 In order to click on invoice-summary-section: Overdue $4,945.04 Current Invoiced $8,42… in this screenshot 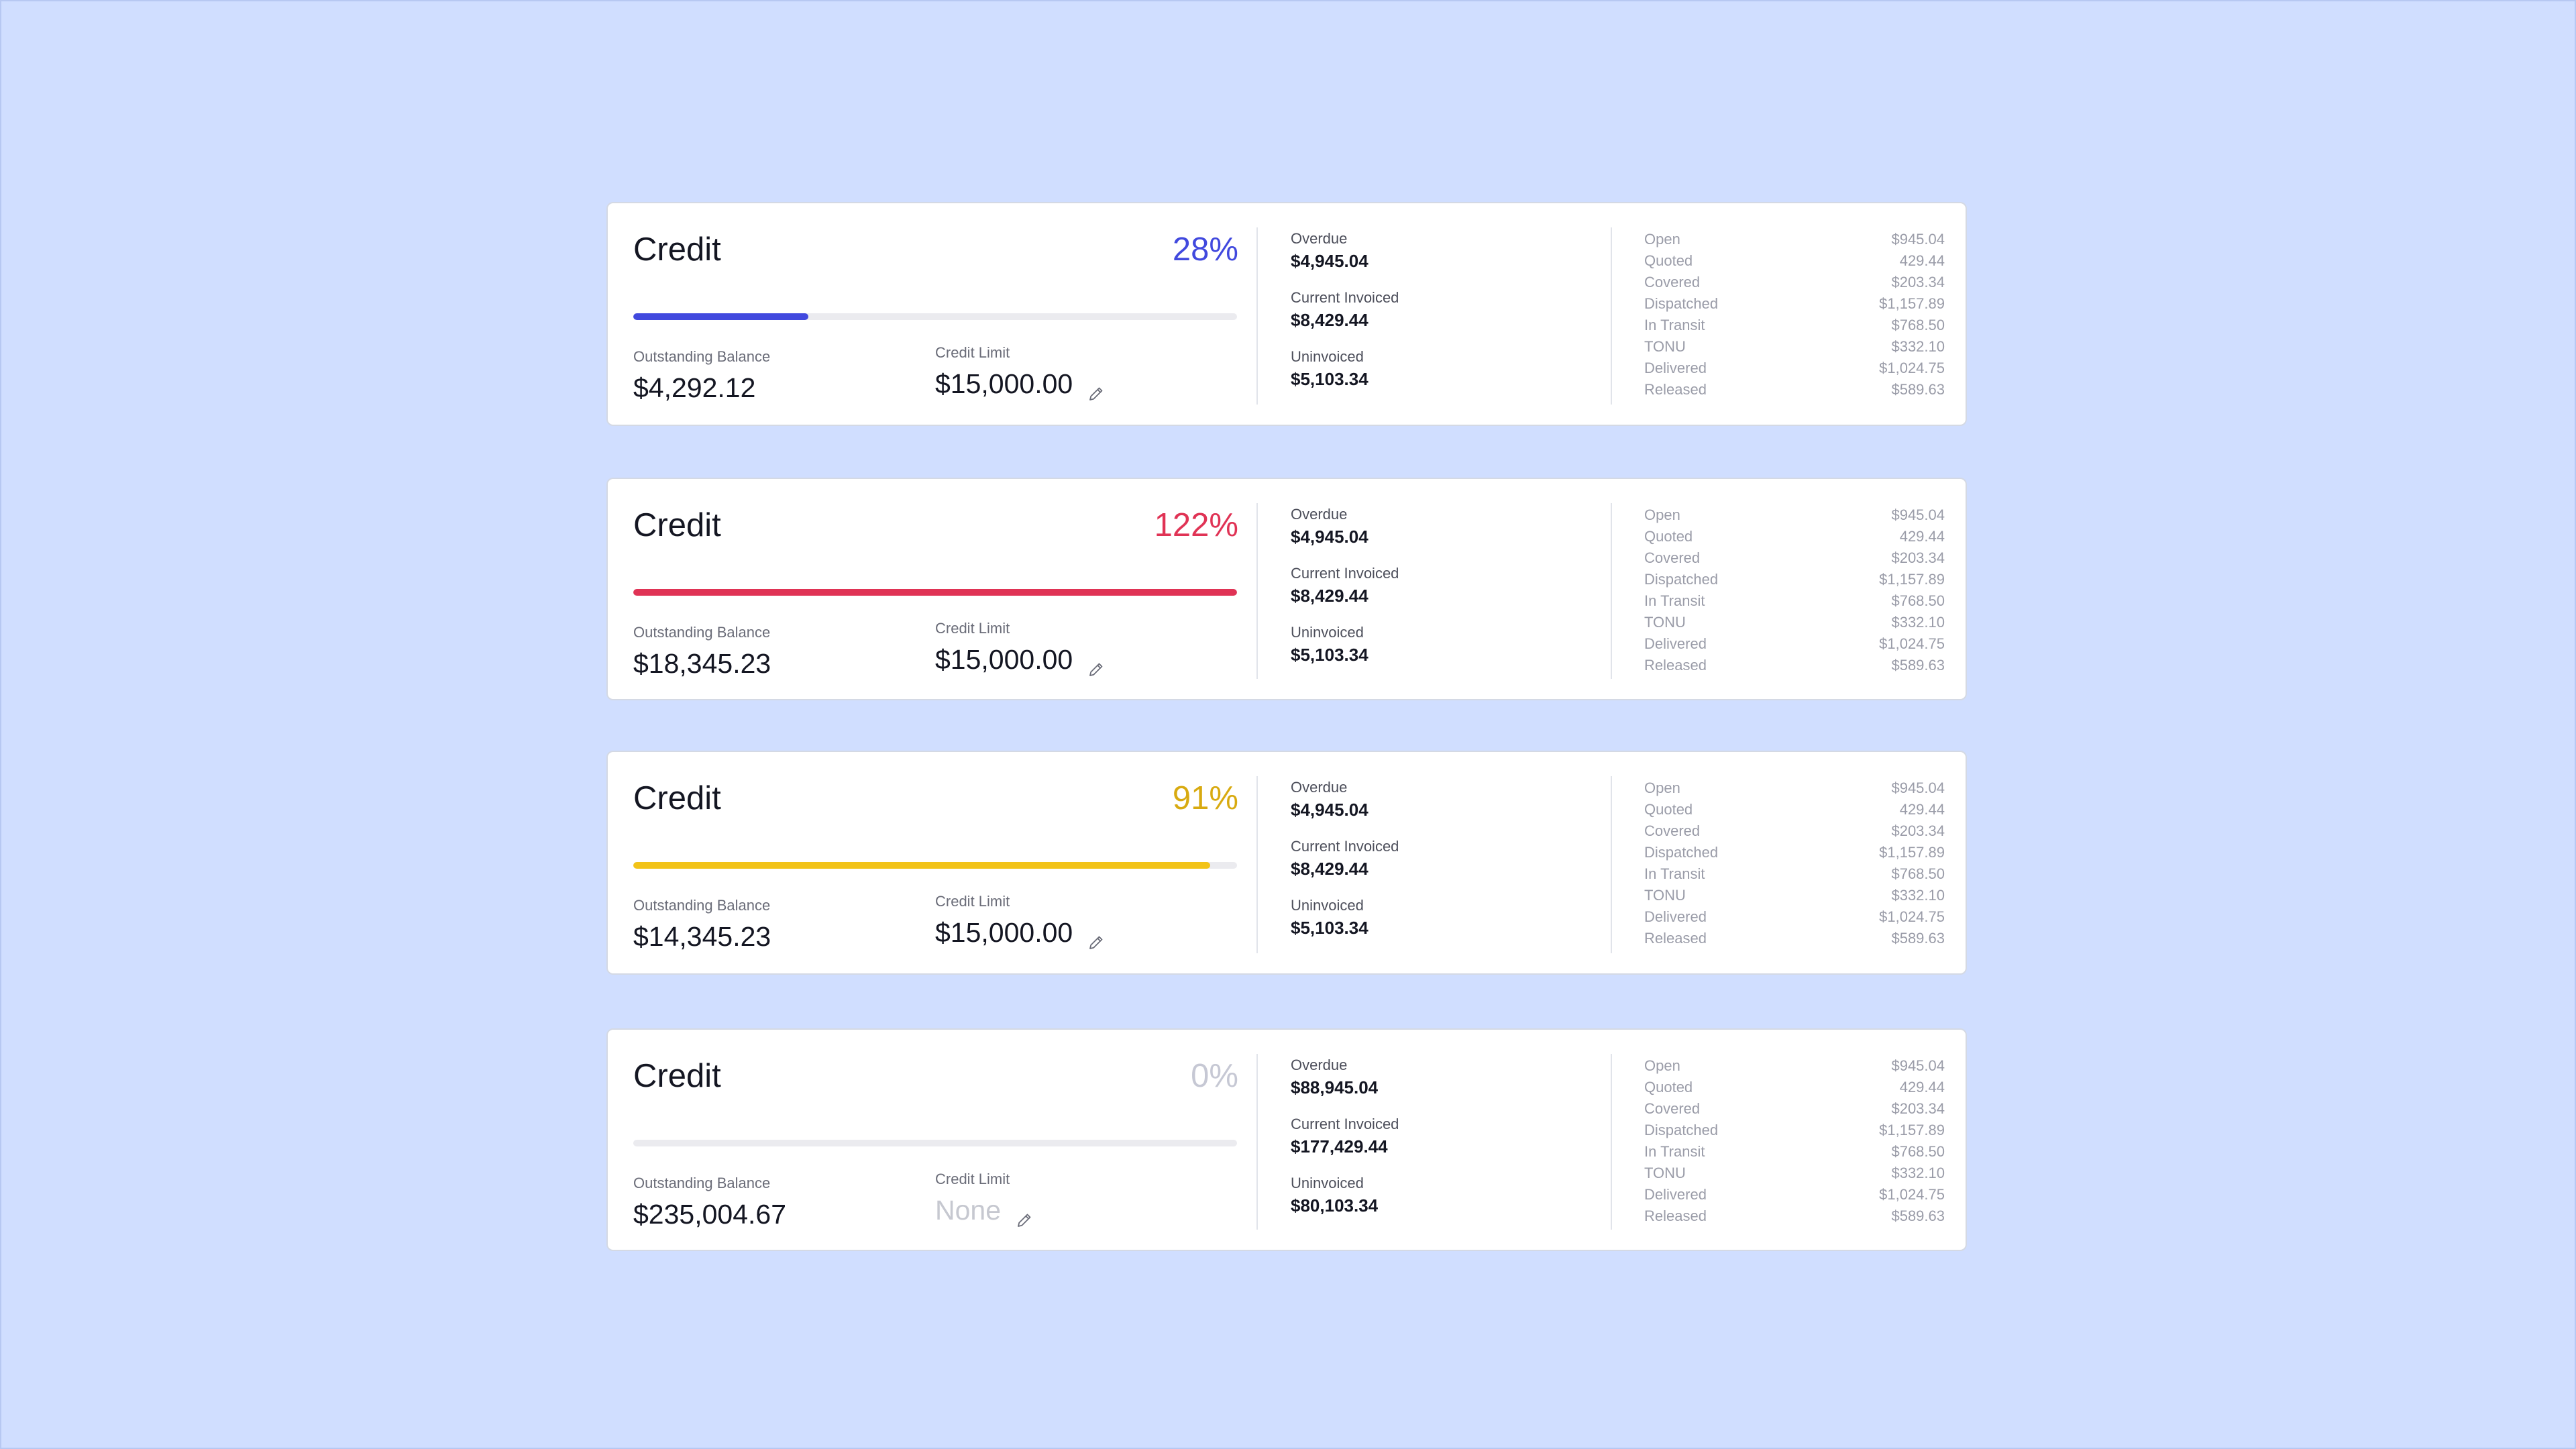, I will do `click(1345, 866)`.